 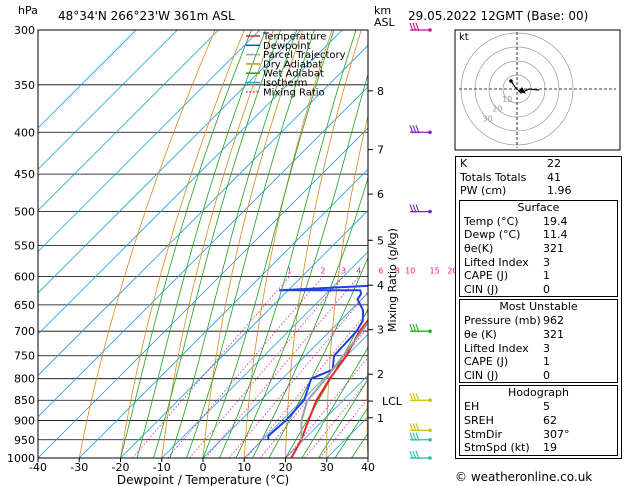 I want to click on pressure-tick-label: 800, so click(x=24, y=379).